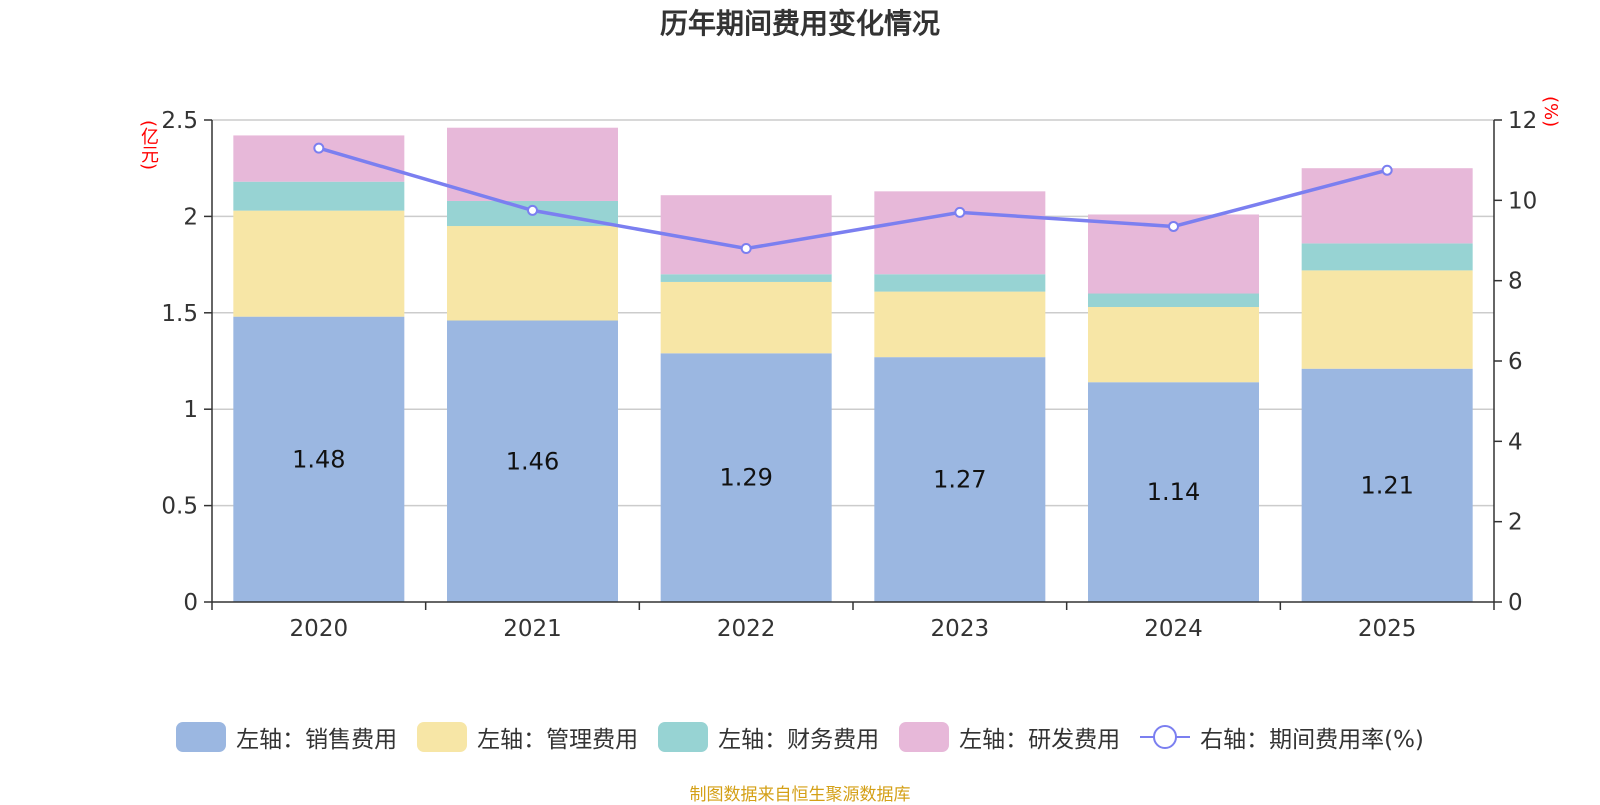 This screenshot has width=1600, height=805. I want to click on left-axis-tick-label: 1, so click(190, 410).